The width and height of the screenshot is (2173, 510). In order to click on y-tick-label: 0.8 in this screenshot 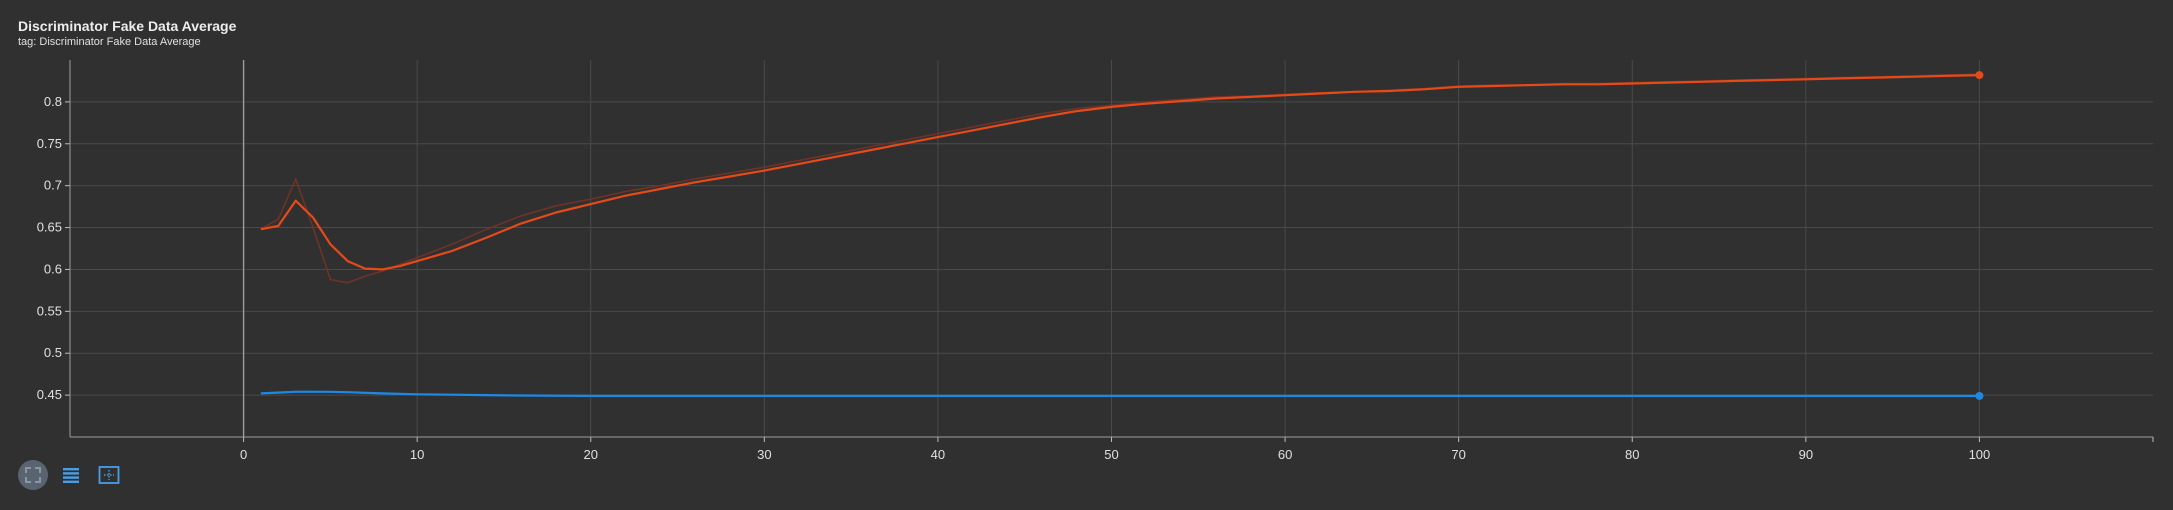, I will do `click(53, 101)`.